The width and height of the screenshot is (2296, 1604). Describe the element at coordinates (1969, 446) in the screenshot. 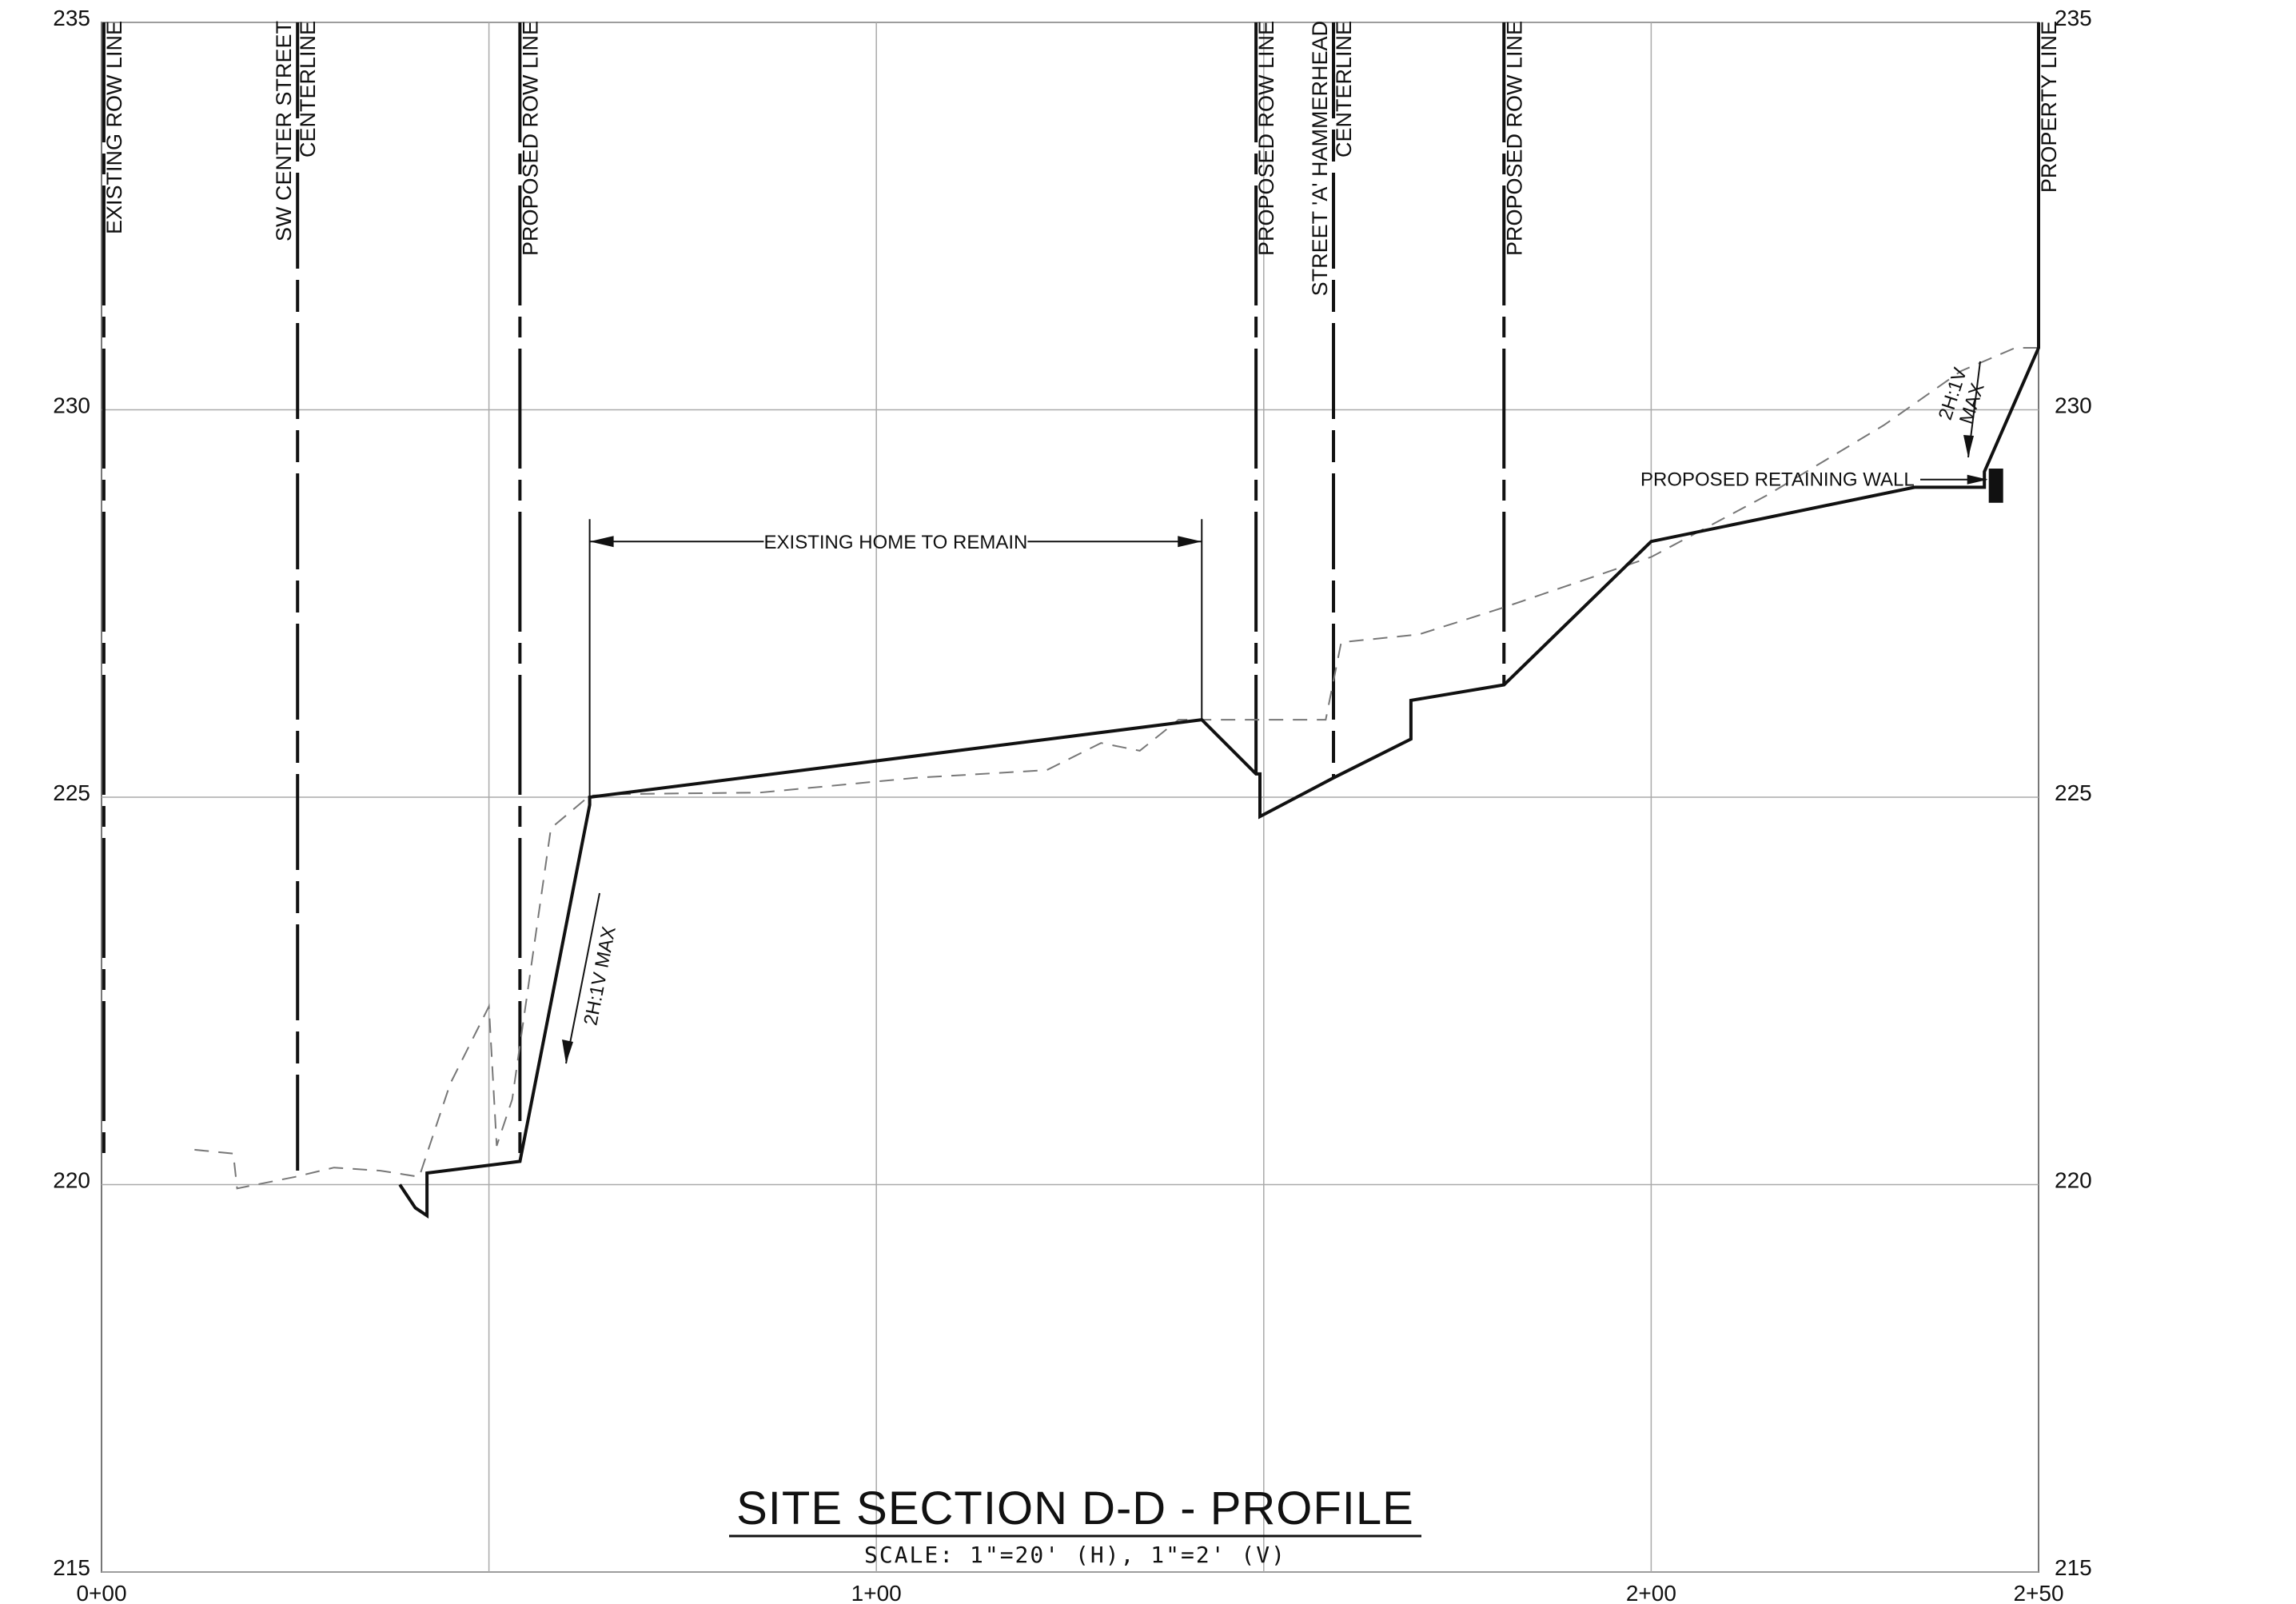

I see `slope-arrow-right-head` at that location.